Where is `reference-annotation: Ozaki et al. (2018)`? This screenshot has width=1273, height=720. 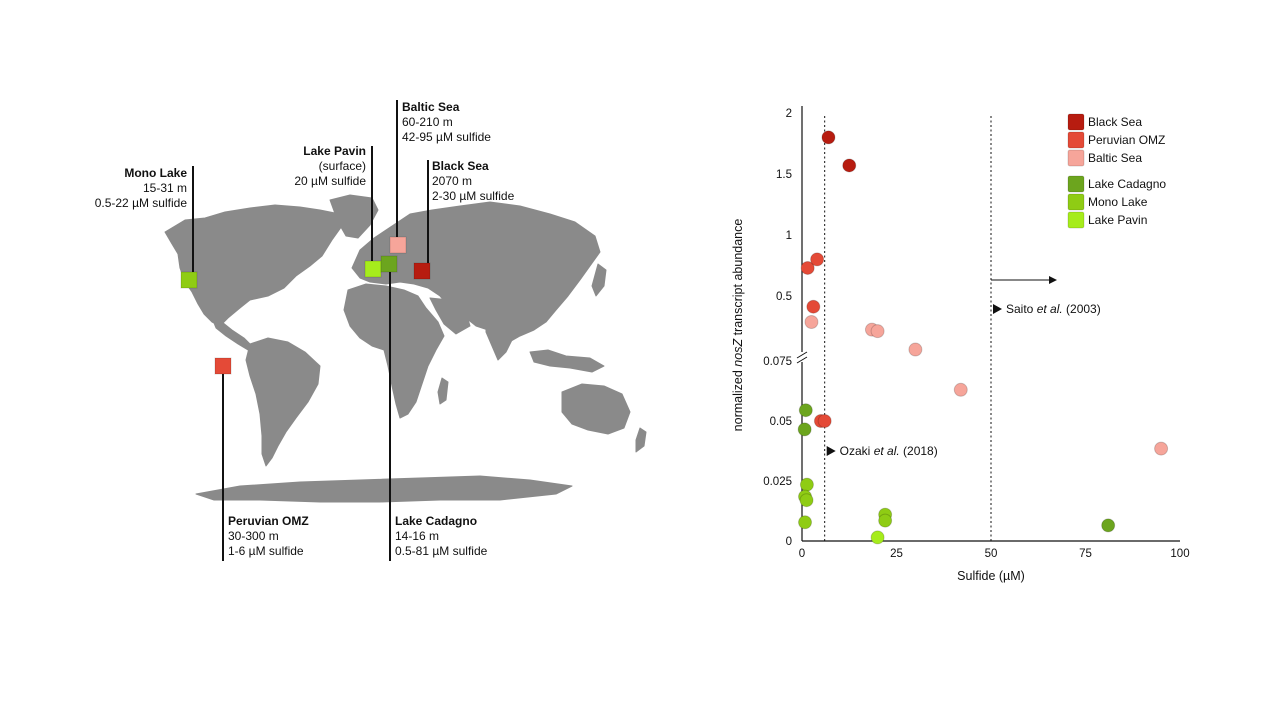 reference-annotation: Ozaki et al. (2018) is located at coordinates (889, 451).